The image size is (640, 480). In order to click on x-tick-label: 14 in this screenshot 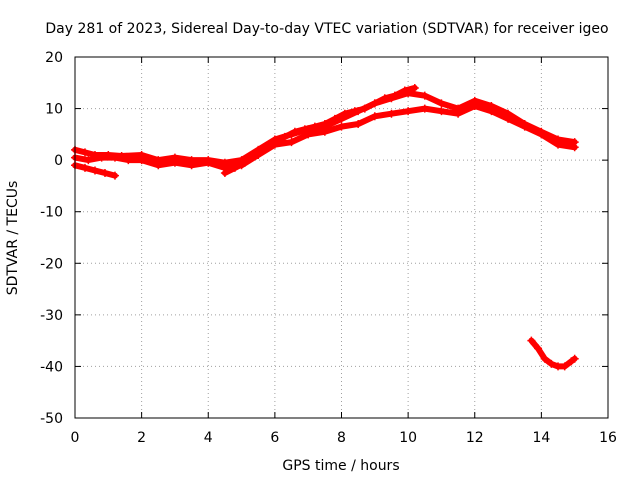, I will do `click(541, 438)`.